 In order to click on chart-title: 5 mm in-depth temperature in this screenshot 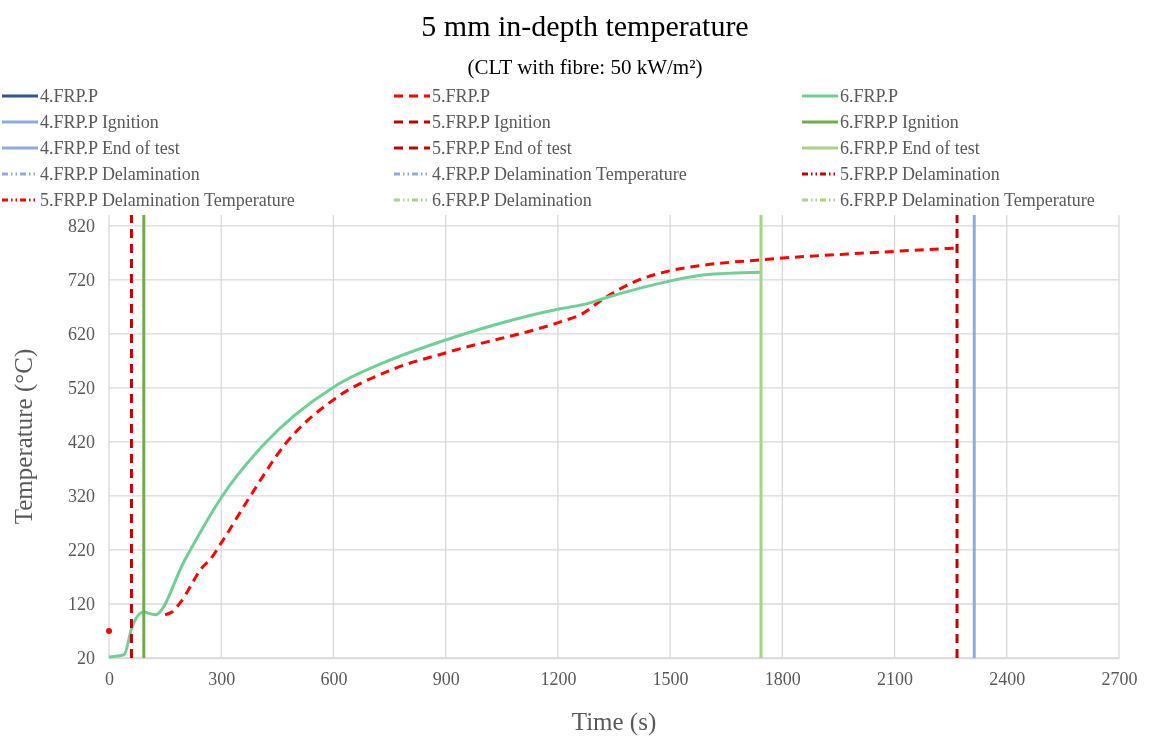, I will do `click(585, 25)`.